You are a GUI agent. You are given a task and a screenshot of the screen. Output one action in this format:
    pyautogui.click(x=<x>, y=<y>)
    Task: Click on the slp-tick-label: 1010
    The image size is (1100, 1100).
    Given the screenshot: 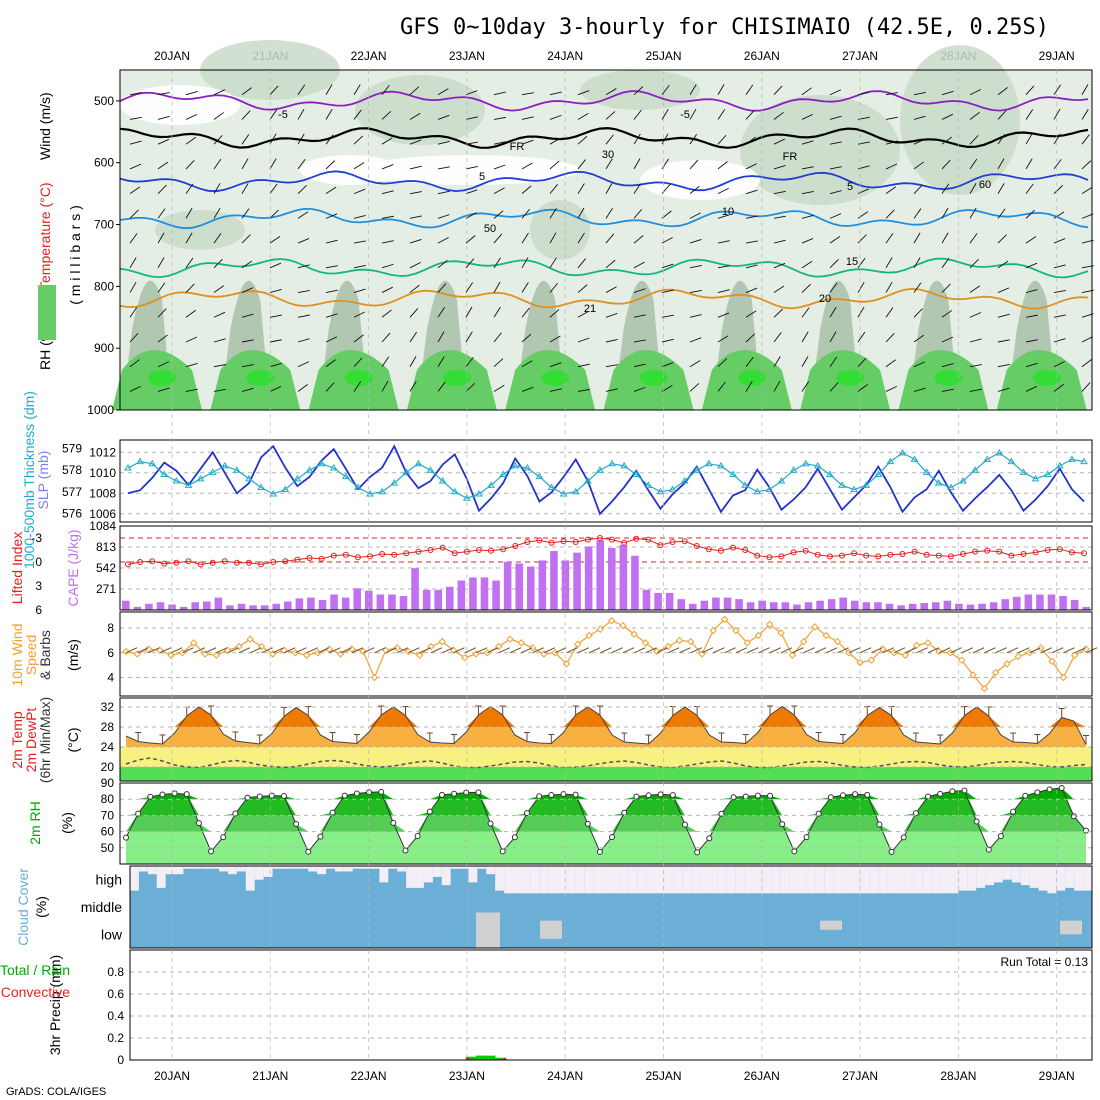 What is the action you would take?
    pyautogui.click(x=102, y=473)
    